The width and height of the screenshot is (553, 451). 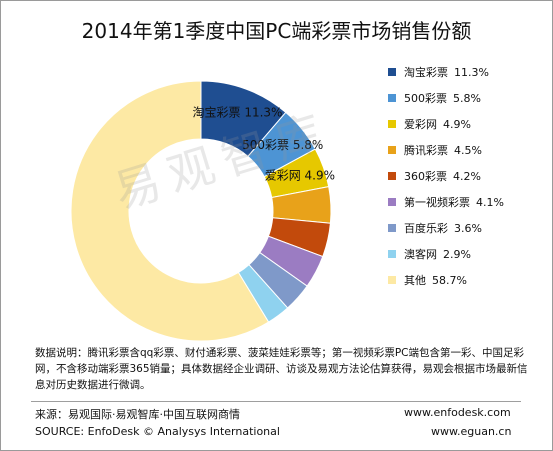 What do you see at coordinates (420, 254) in the screenshot?
I see `legend-label: 澳客网` at bounding box center [420, 254].